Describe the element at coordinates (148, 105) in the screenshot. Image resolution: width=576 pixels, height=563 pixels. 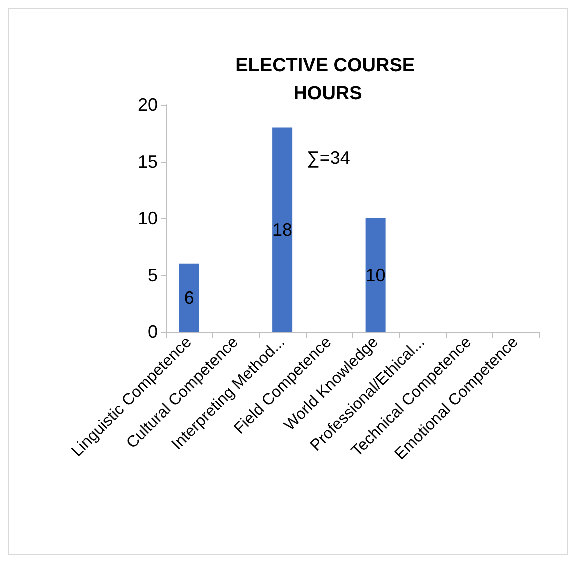
I see `y-tick-label: 20` at that location.